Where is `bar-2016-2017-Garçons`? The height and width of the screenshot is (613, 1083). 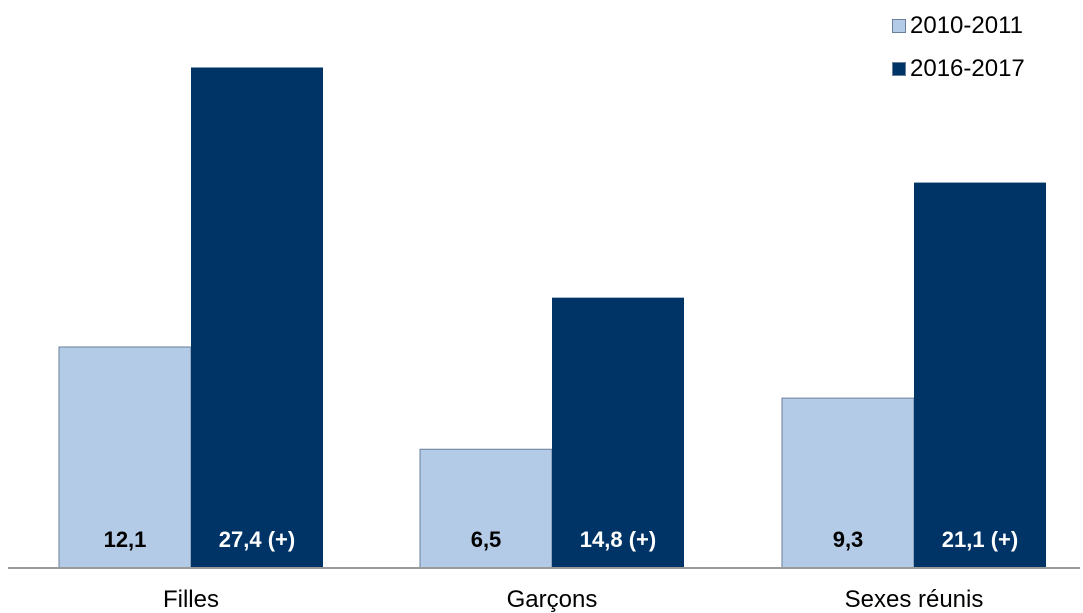
bar-2016-2017-Garçons is located at coordinates (618, 432).